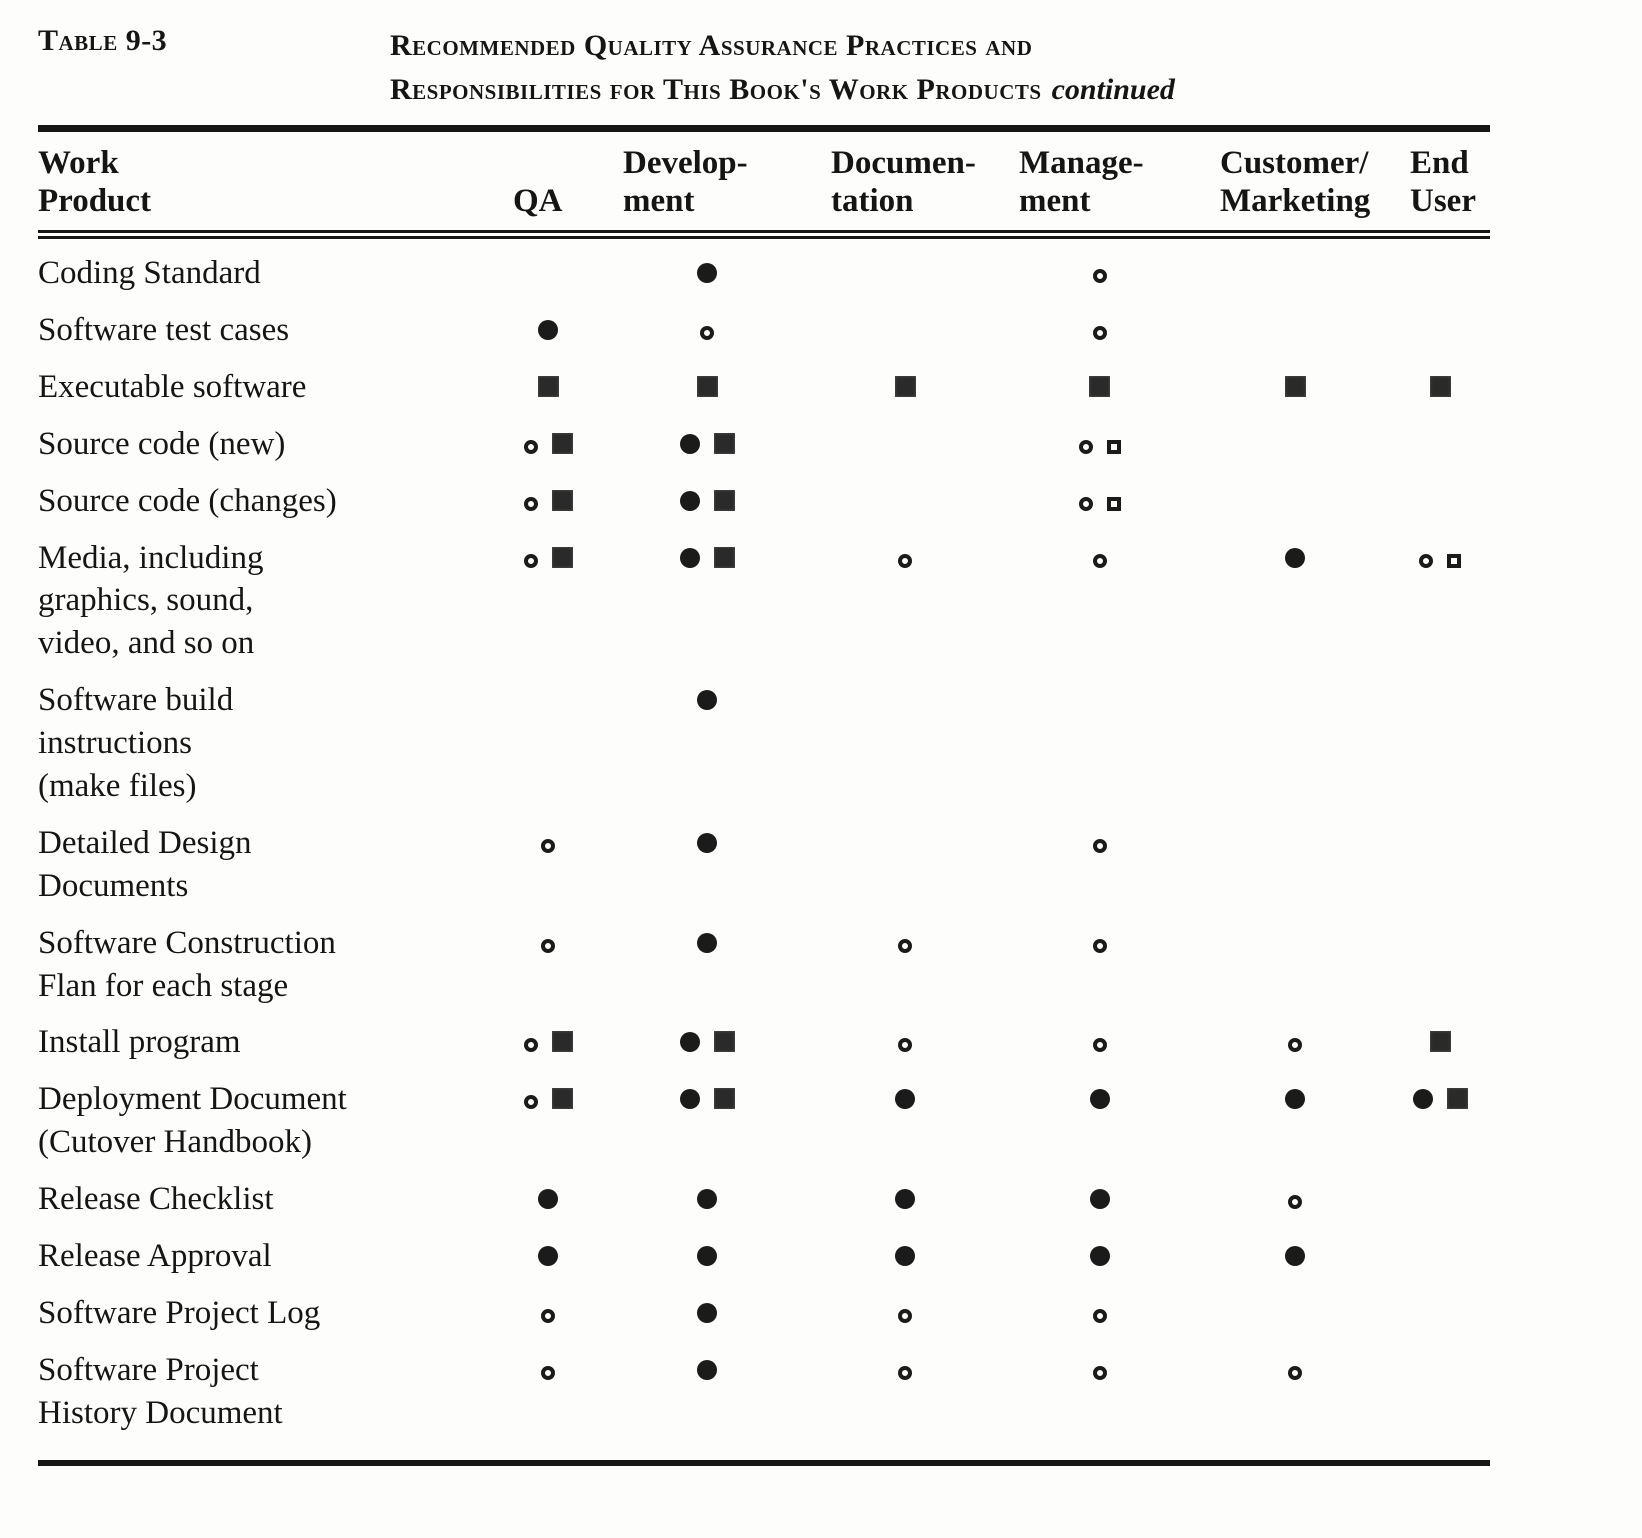 The width and height of the screenshot is (1642, 1538). I want to click on work-product-cell: Coding Standard, so click(149, 272).